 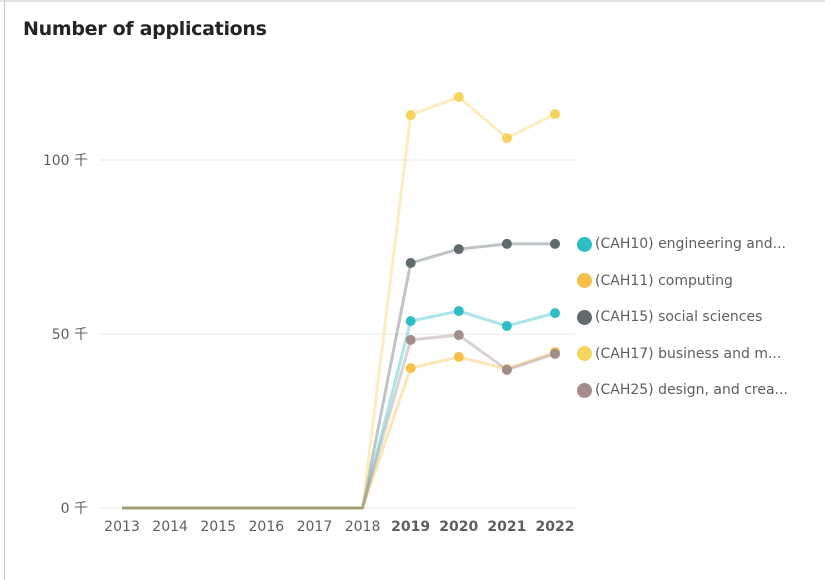 I want to click on series-points, so click(x=482, y=233).